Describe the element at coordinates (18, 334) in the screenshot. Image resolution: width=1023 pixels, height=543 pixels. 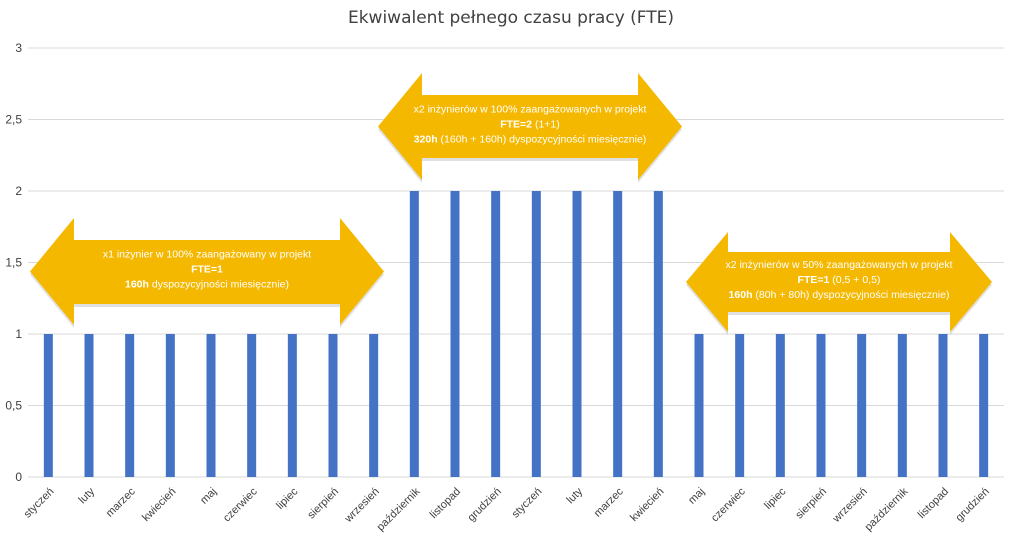
I see `y-tick-label: 1` at that location.